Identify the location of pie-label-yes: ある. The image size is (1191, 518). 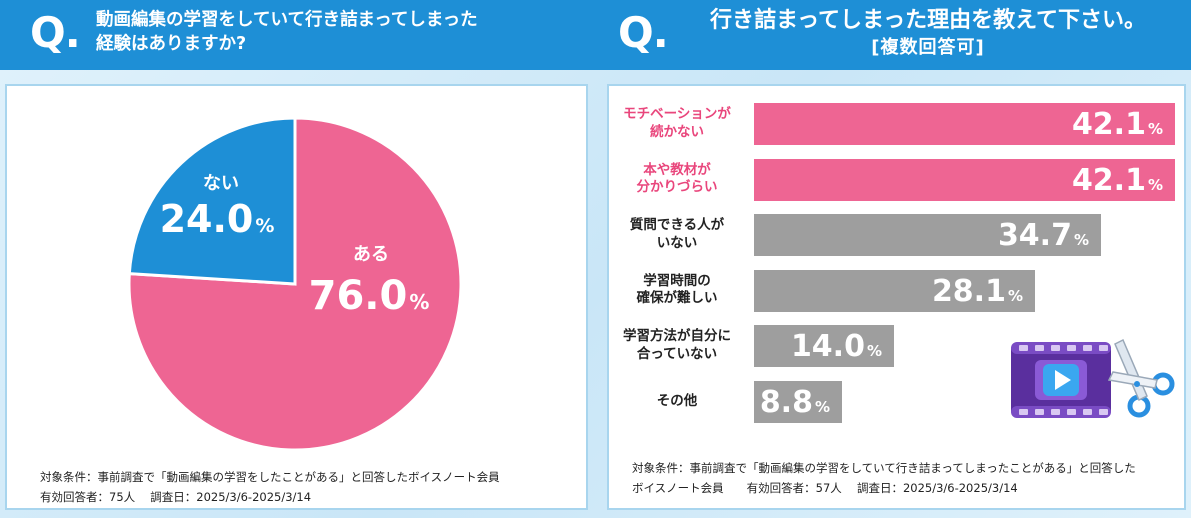
(371, 254).